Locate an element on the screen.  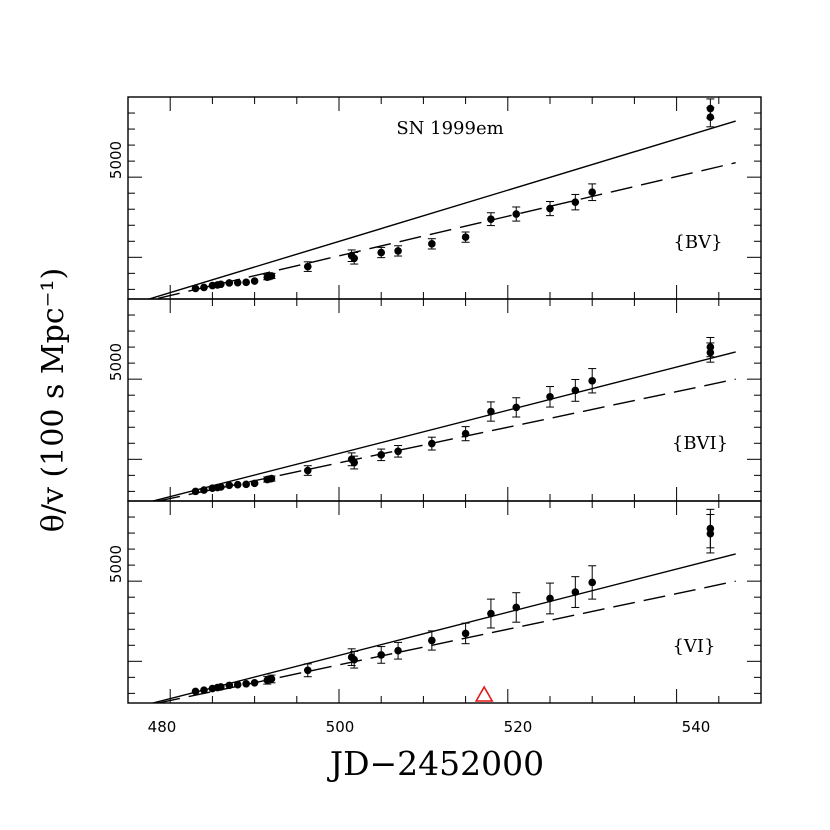
panel-label: {BVI} is located at coordinates (700, 443).